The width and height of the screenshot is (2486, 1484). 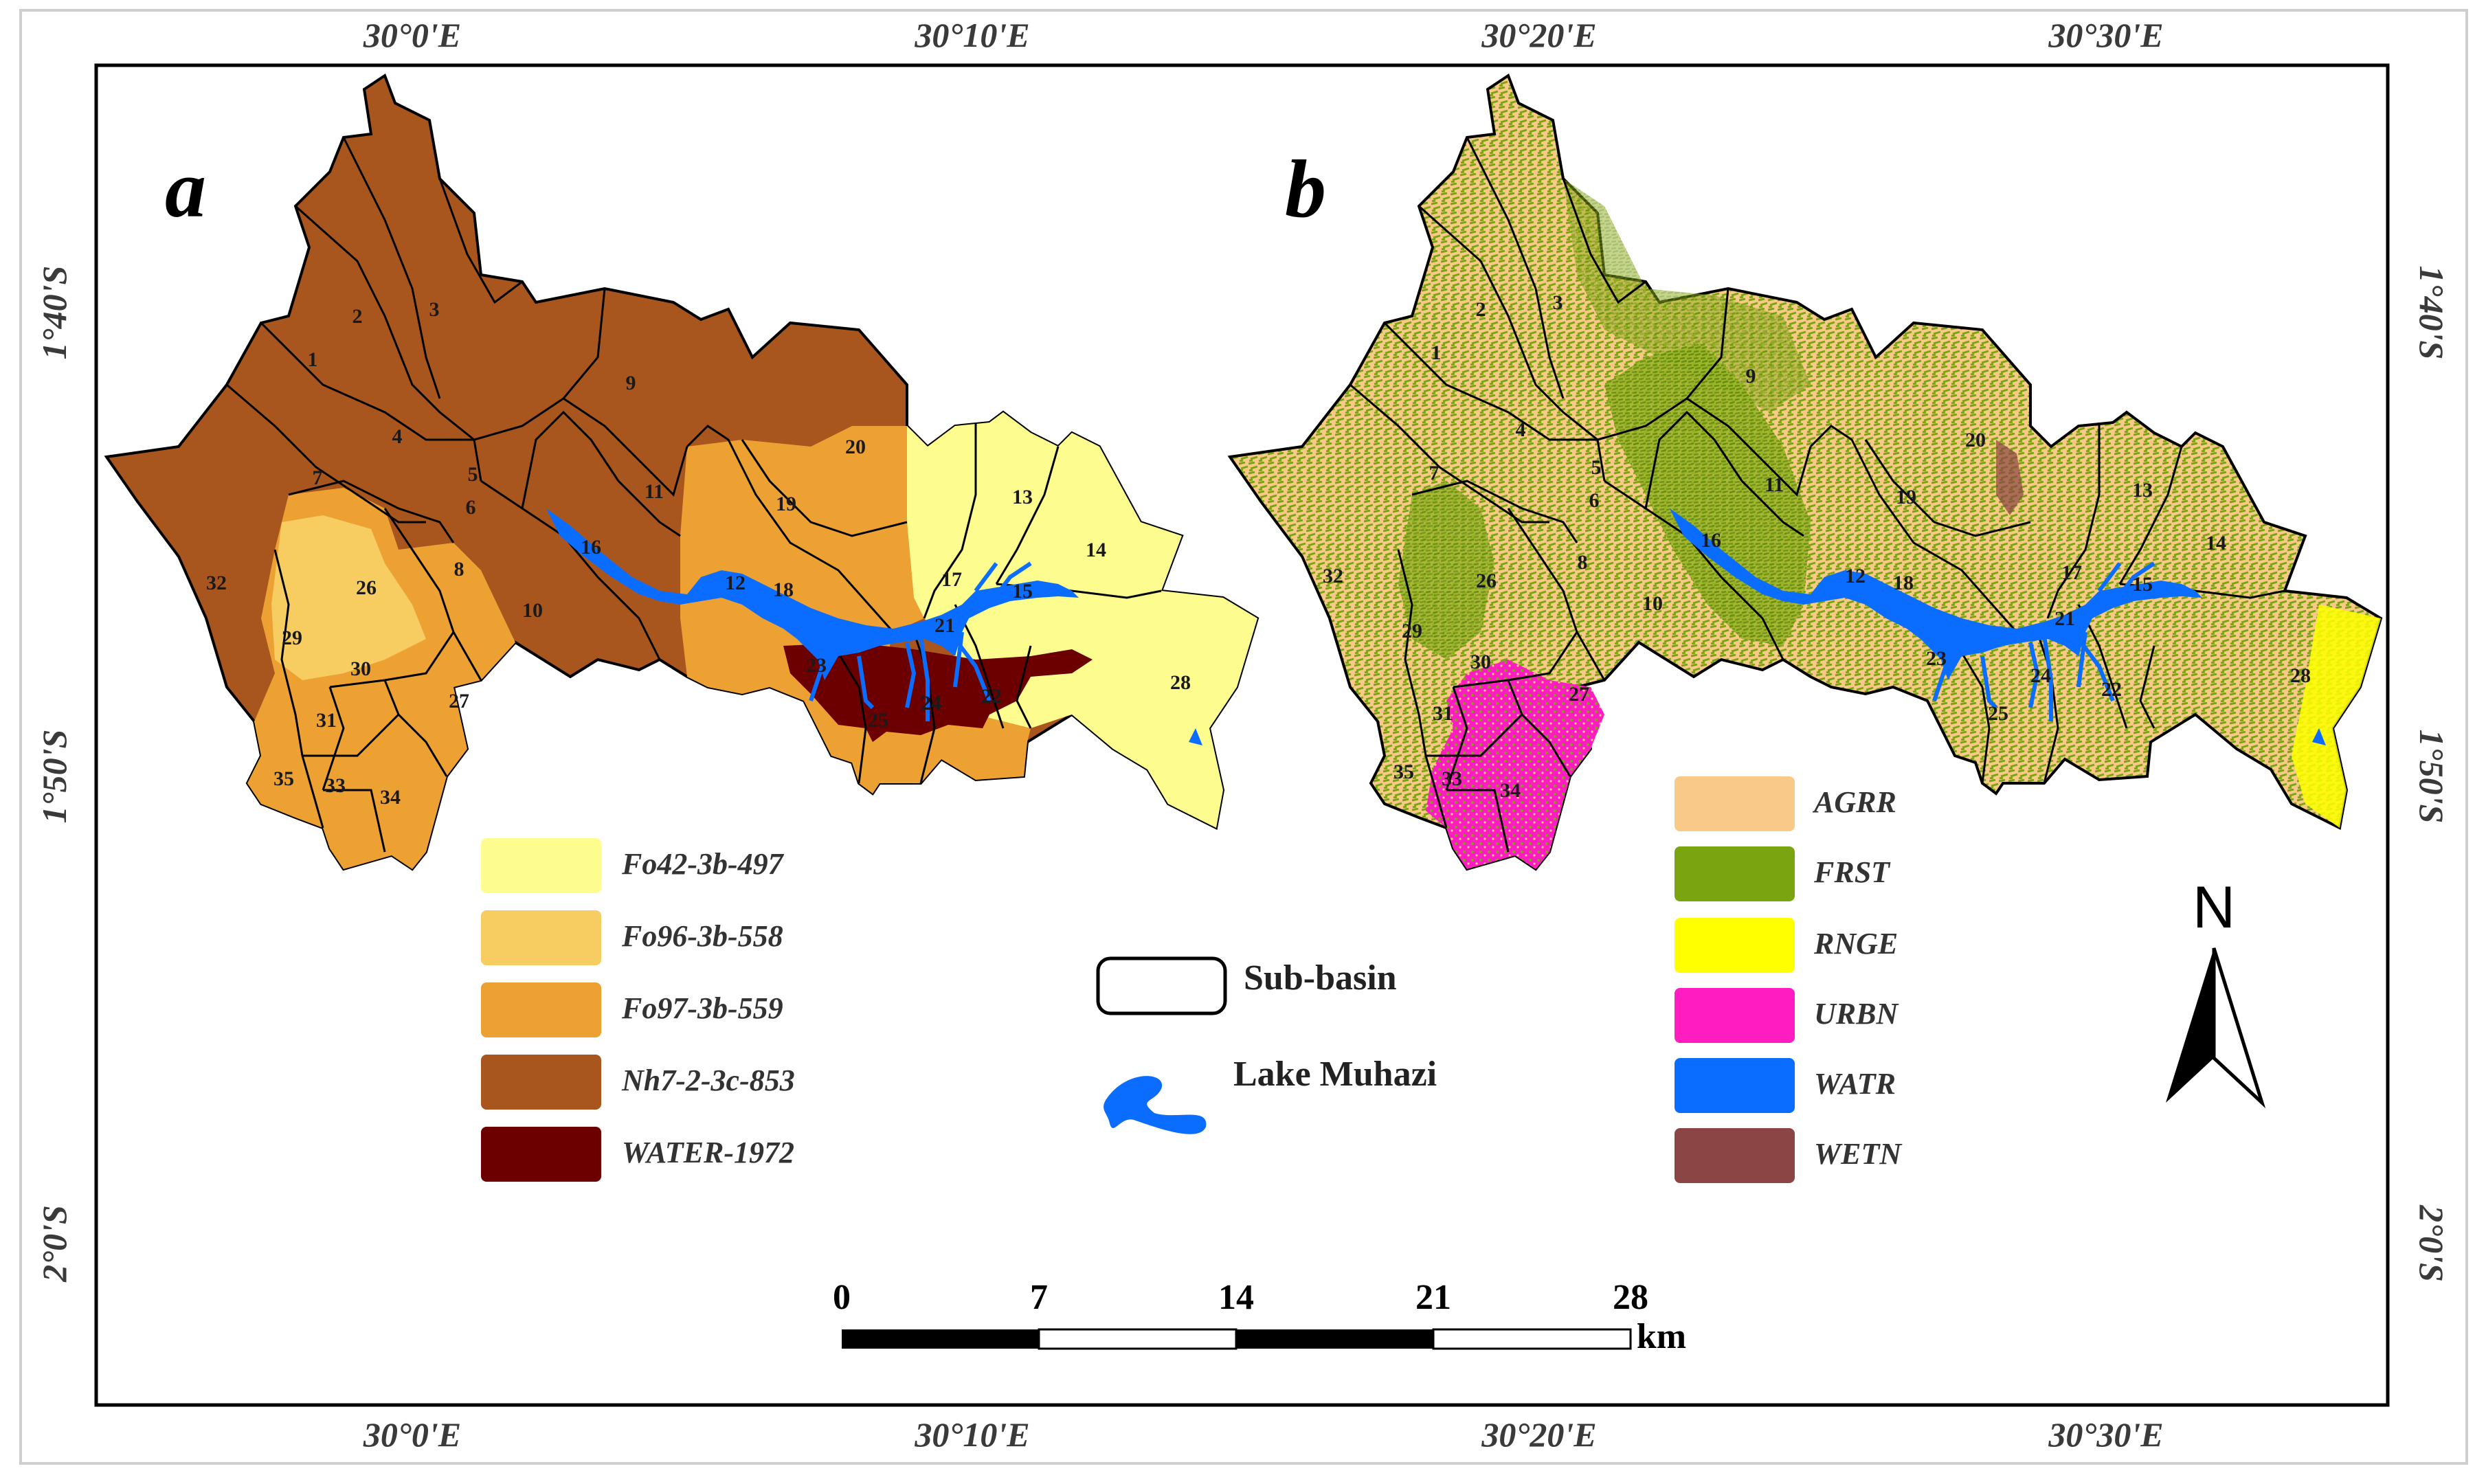 What do you see at coordinates (1789, 979) in the screenshot?
I see `landuse-legend: AGRR FRST RNGE URBN WATR WETN` at bounding box center [1789, 979].